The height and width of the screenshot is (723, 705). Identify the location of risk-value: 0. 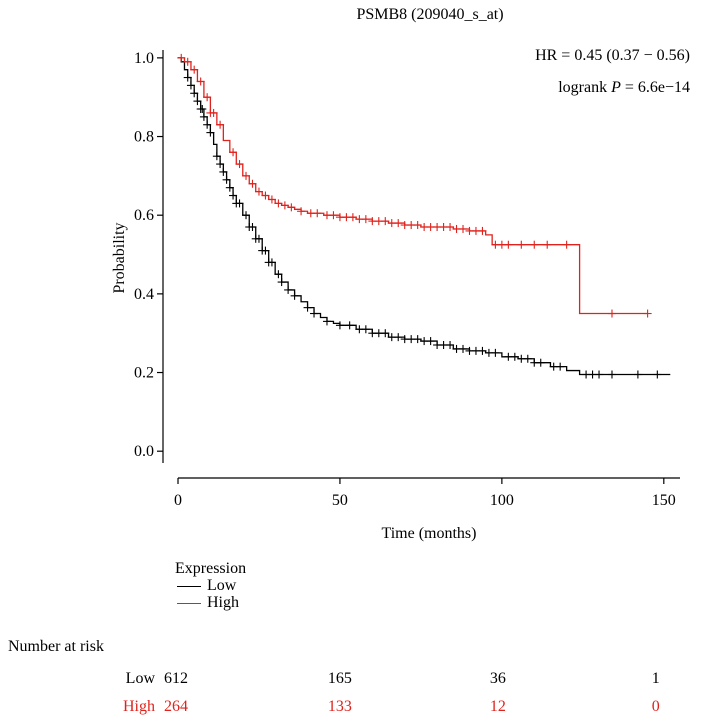
(655, 706).